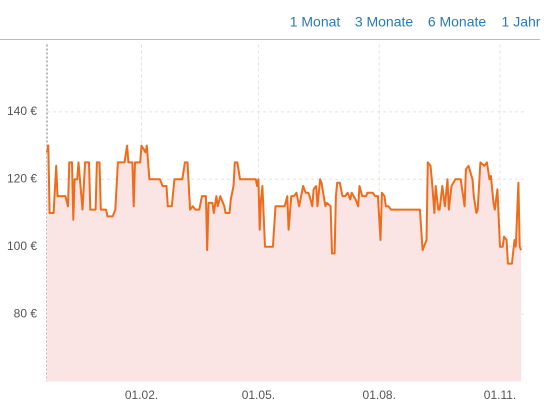 Image resolution: width=550 pixels, height=414 pixels. Describe the element at coordinates (315, 22) in the screenshot. I see `range-link: 1 Monat` at that location.